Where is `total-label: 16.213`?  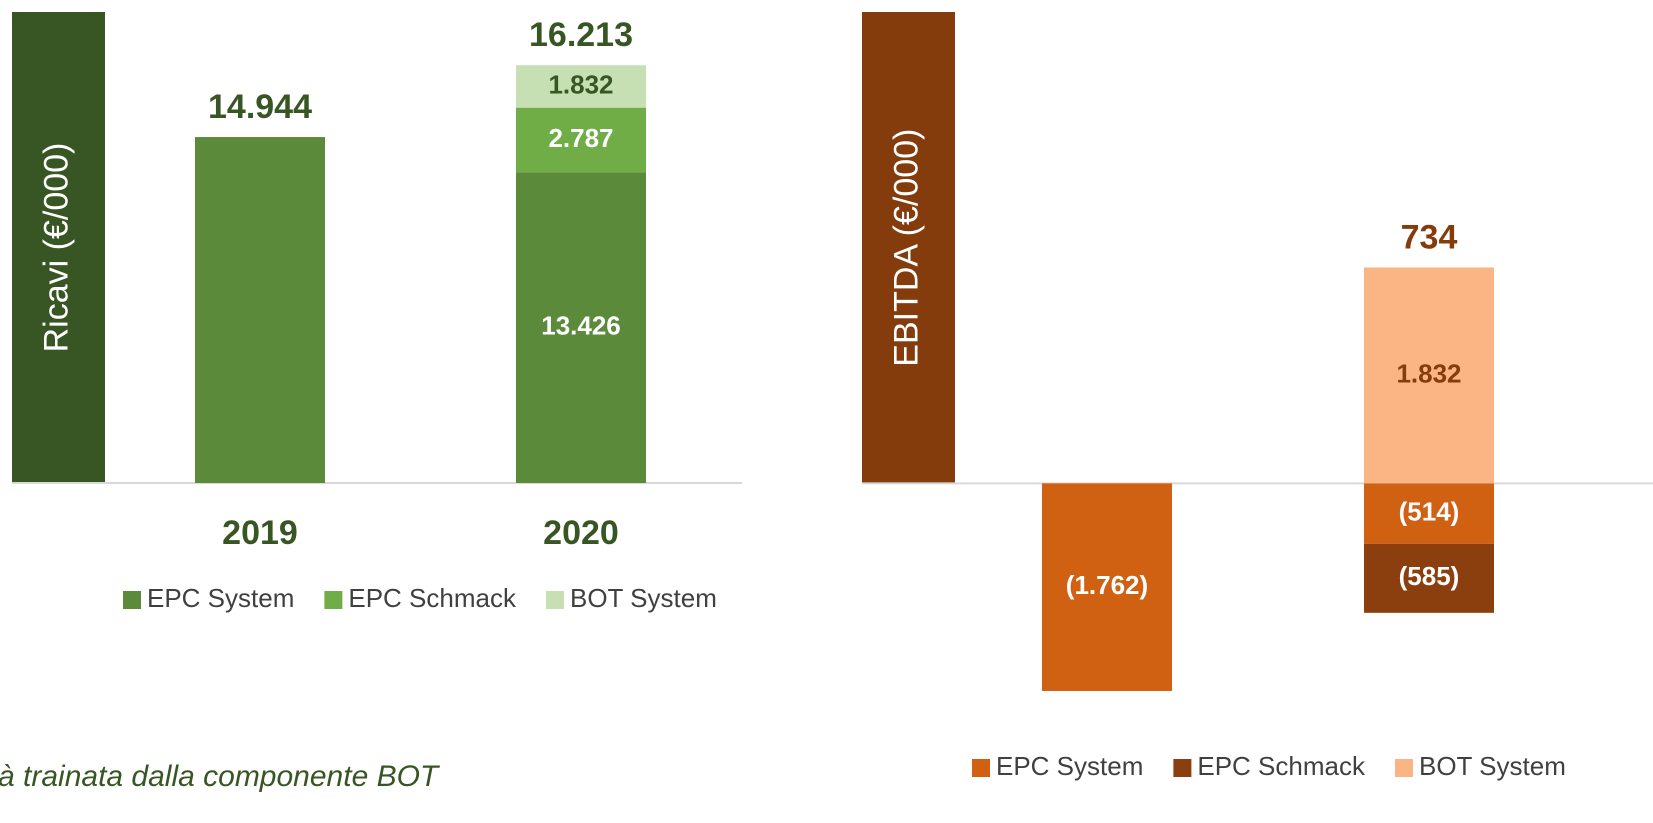
total-label: 16.213 is located at coordinates (581, 35).